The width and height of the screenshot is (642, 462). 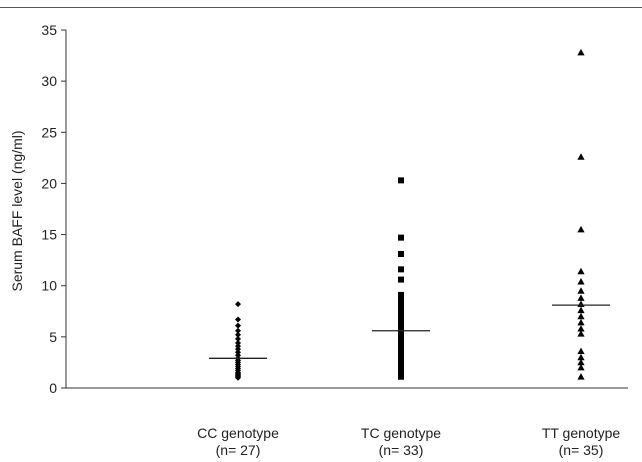 I want to click on y-tick-label: 5, so click(x=53, y=337).